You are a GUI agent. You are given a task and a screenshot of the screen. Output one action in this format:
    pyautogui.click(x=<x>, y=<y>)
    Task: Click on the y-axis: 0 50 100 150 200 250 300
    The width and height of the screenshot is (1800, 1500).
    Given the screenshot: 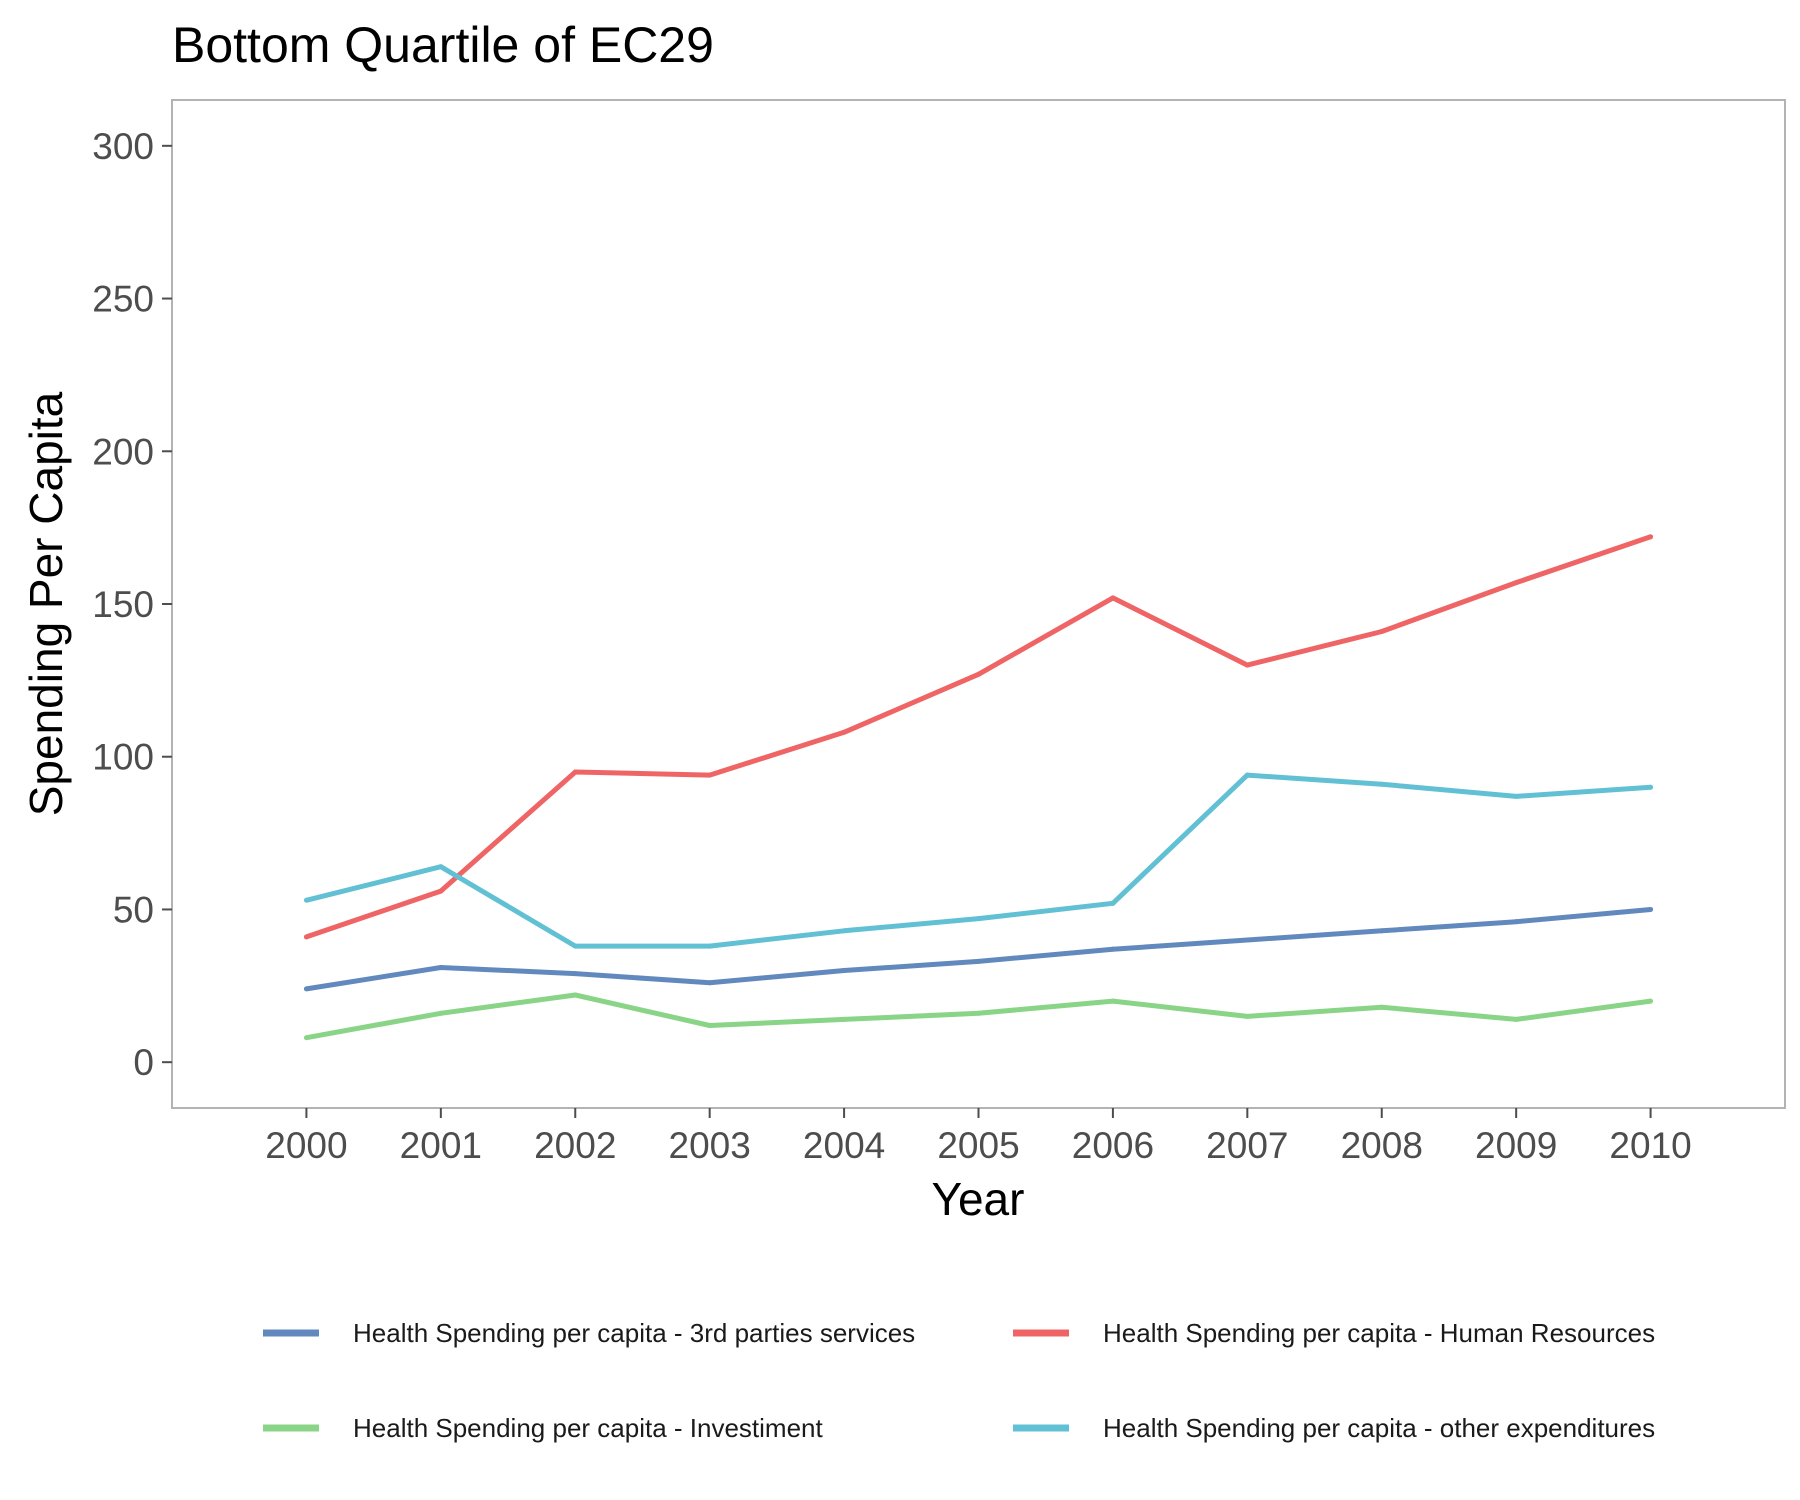 What is the action you would take?
    pyautogui.click(x=132, y=604)
    